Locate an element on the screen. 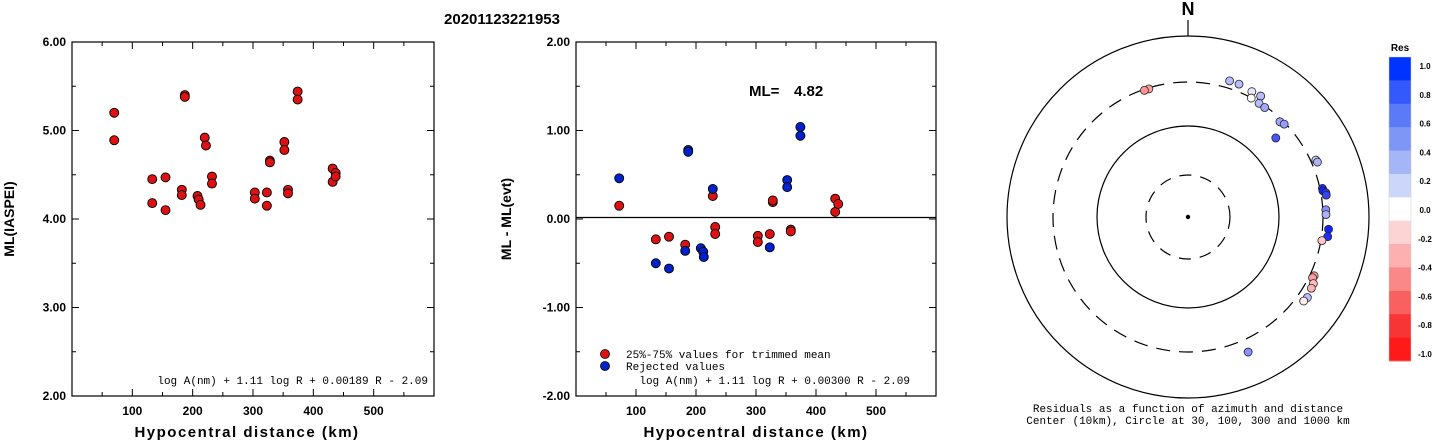 The height and width of the screenshot is (441, 1437). y-tick-label: 4.00 is located at coordinates (55, 219).